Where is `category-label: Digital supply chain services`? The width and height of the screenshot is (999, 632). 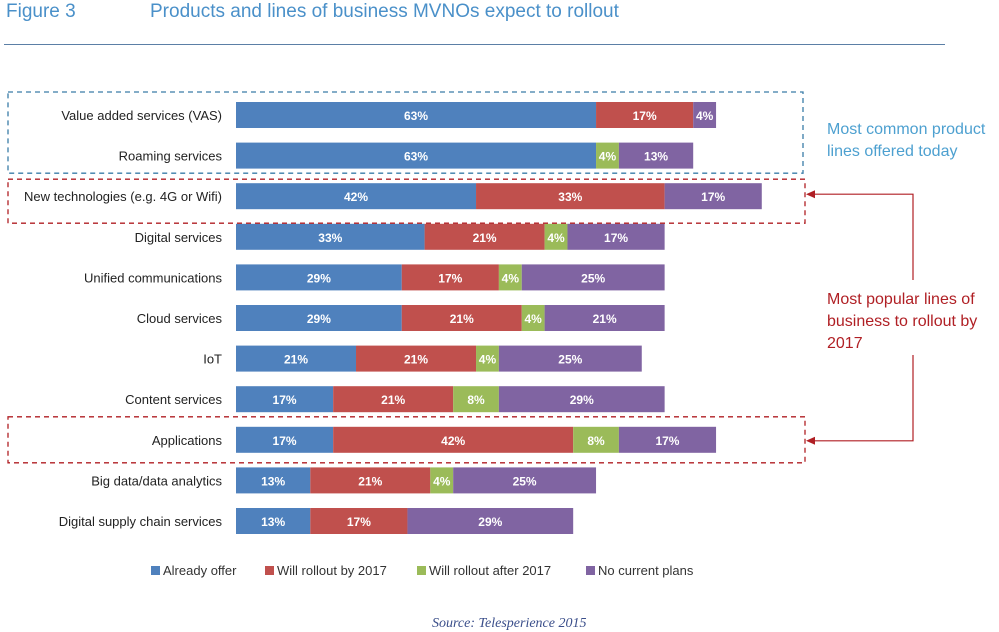
category-label: Digital supply chain services is located at coordinates (141, 521).